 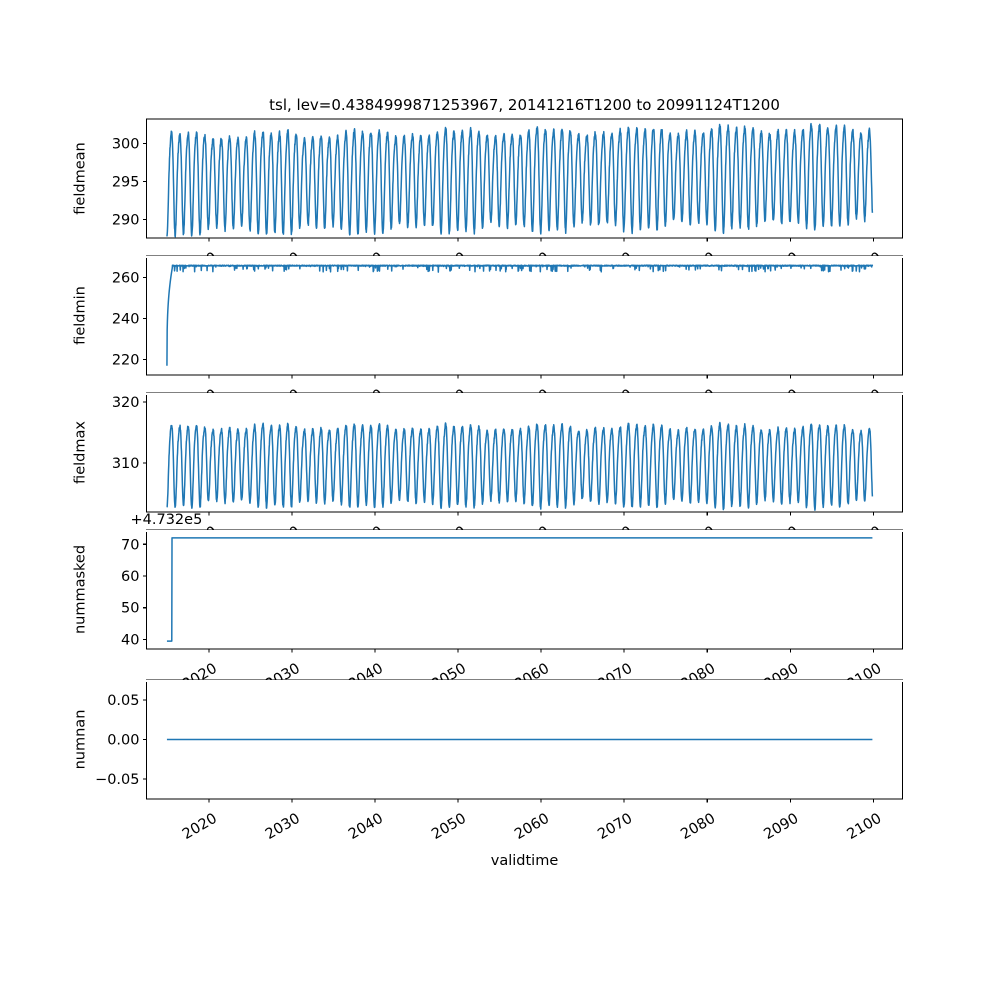 I want to click on y-axis-label-fieldmax: fieldmax, so click(x=81, y=452).